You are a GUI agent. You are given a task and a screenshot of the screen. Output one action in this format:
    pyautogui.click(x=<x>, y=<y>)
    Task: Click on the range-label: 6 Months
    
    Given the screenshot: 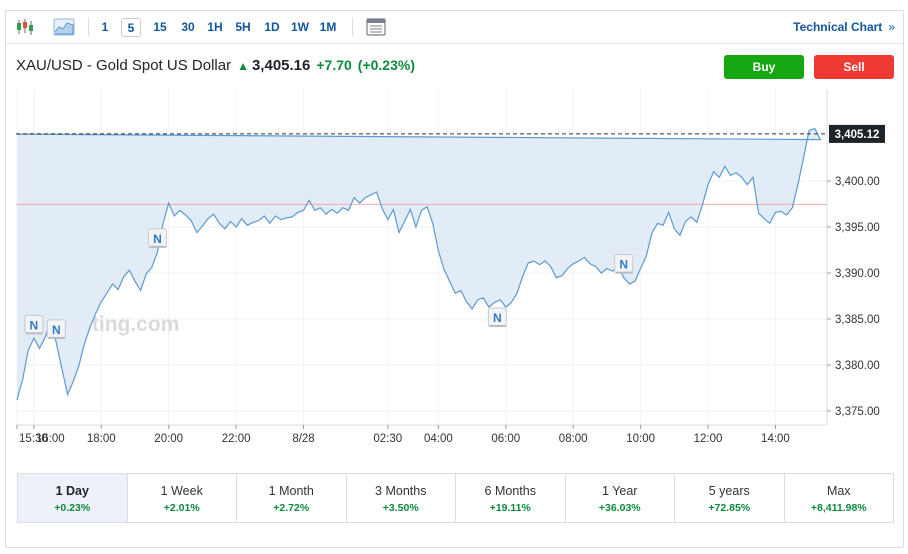 What is the action you would take?
    pyautogui.click(x=510, y=491)
    